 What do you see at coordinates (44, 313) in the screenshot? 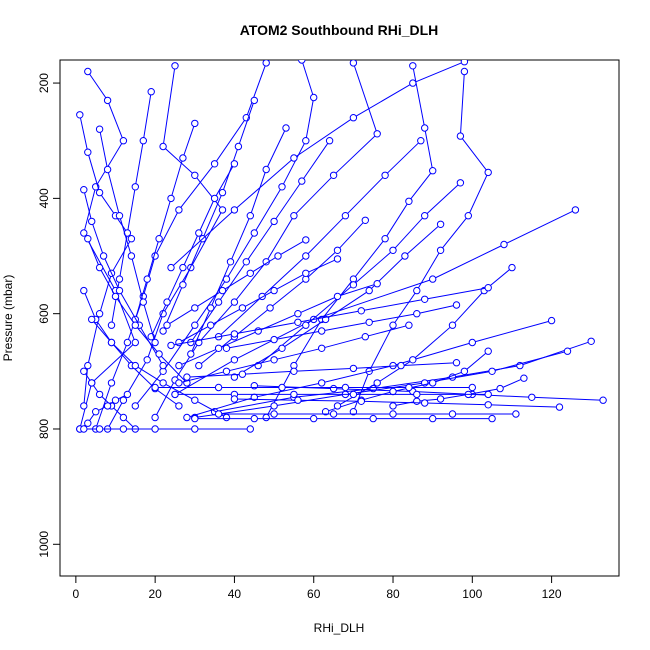
I see `y-tick-label: 600` at bounding box center [44, 313].